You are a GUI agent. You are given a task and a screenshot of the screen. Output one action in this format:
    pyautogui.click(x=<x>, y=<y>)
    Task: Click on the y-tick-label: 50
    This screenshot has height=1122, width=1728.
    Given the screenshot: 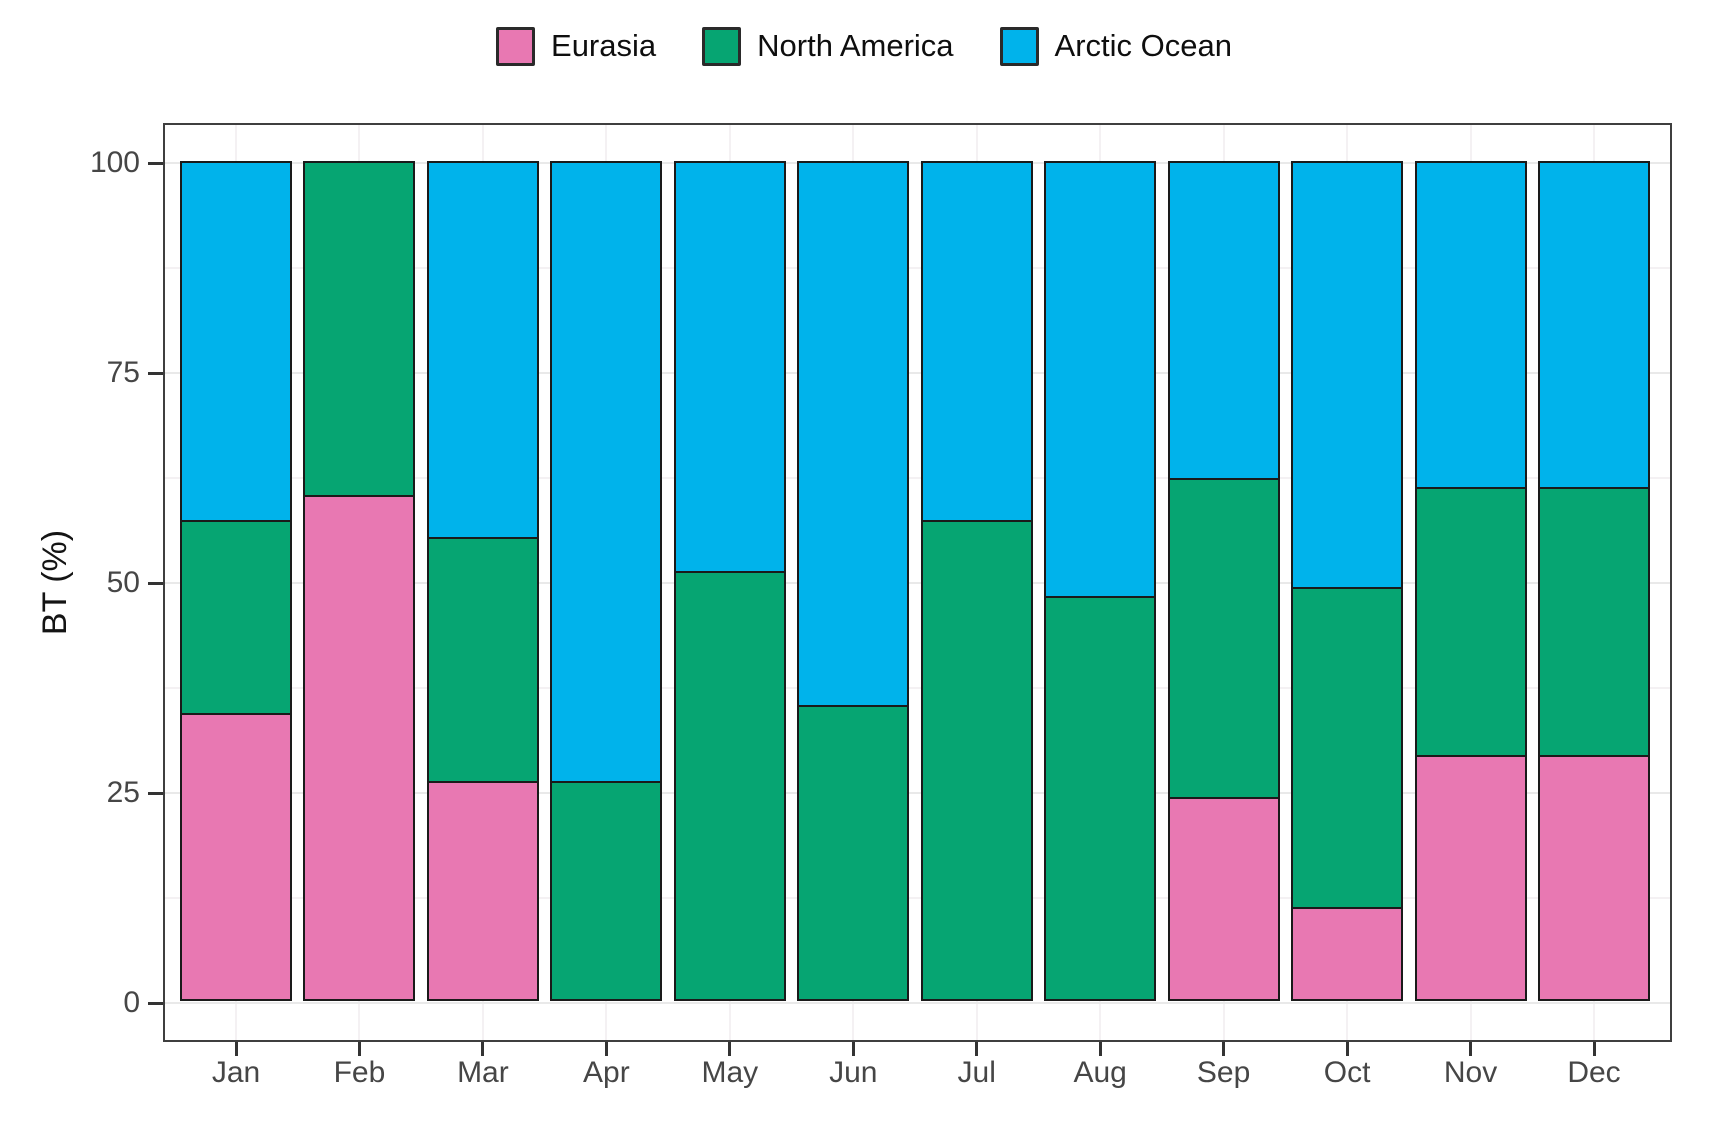 What is the action you would take?
    pyautogui.click(x=123, y=582)
    